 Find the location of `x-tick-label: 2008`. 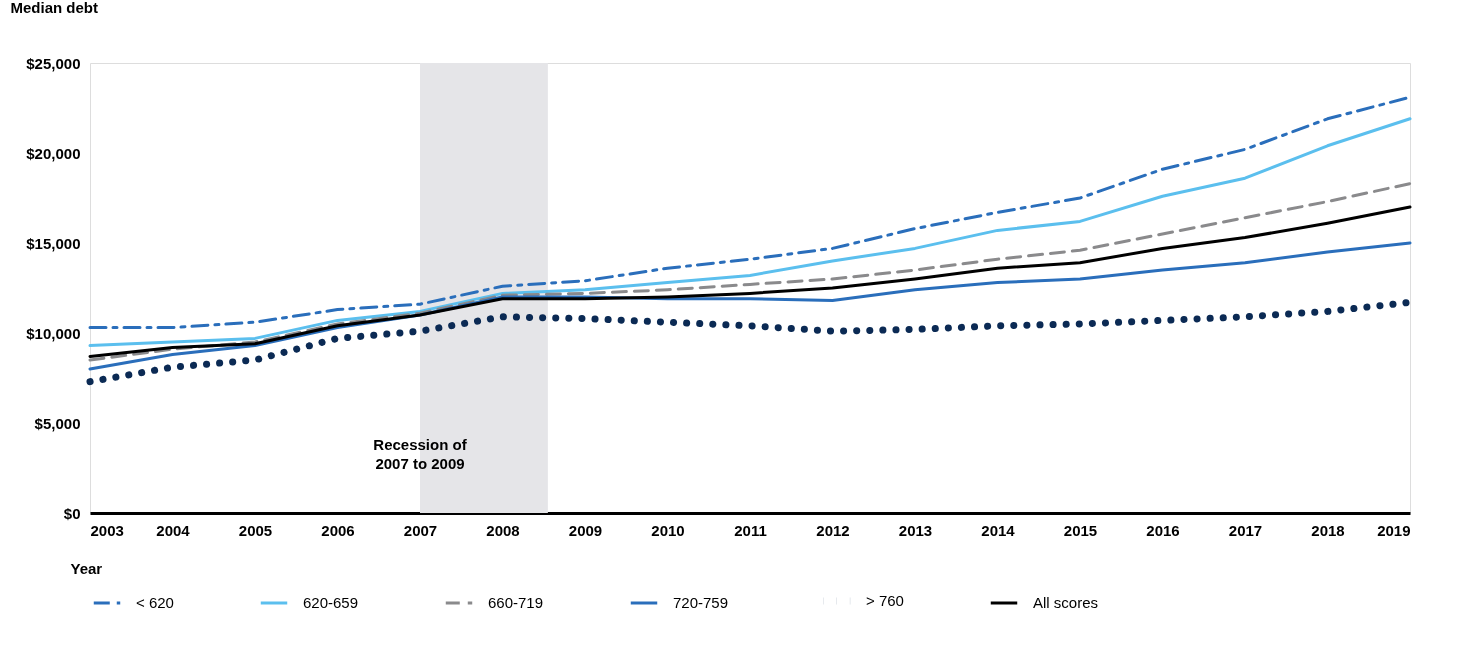

x-tick-label: 2008 is located at coordinates (503, 530).